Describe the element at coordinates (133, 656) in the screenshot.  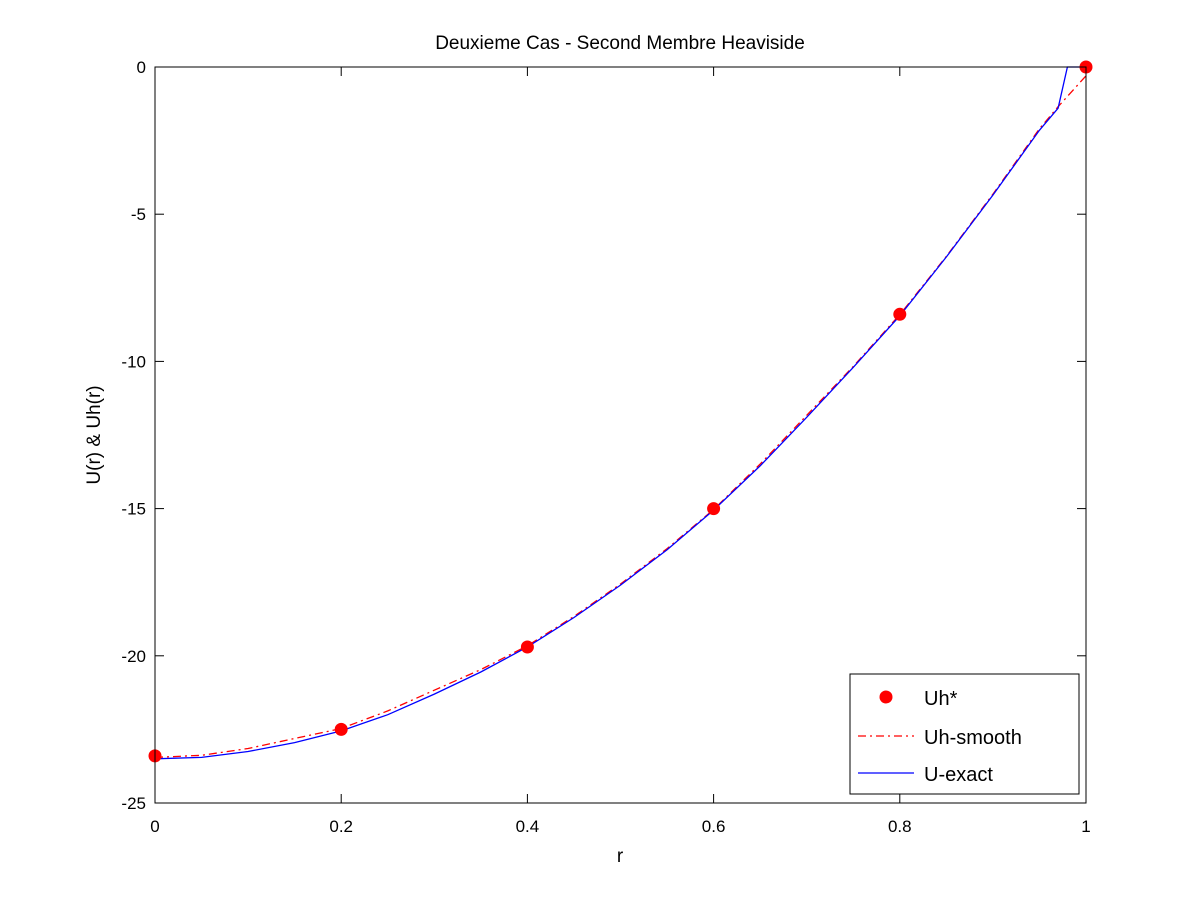
I see `y-tick-label: -20` at that location.